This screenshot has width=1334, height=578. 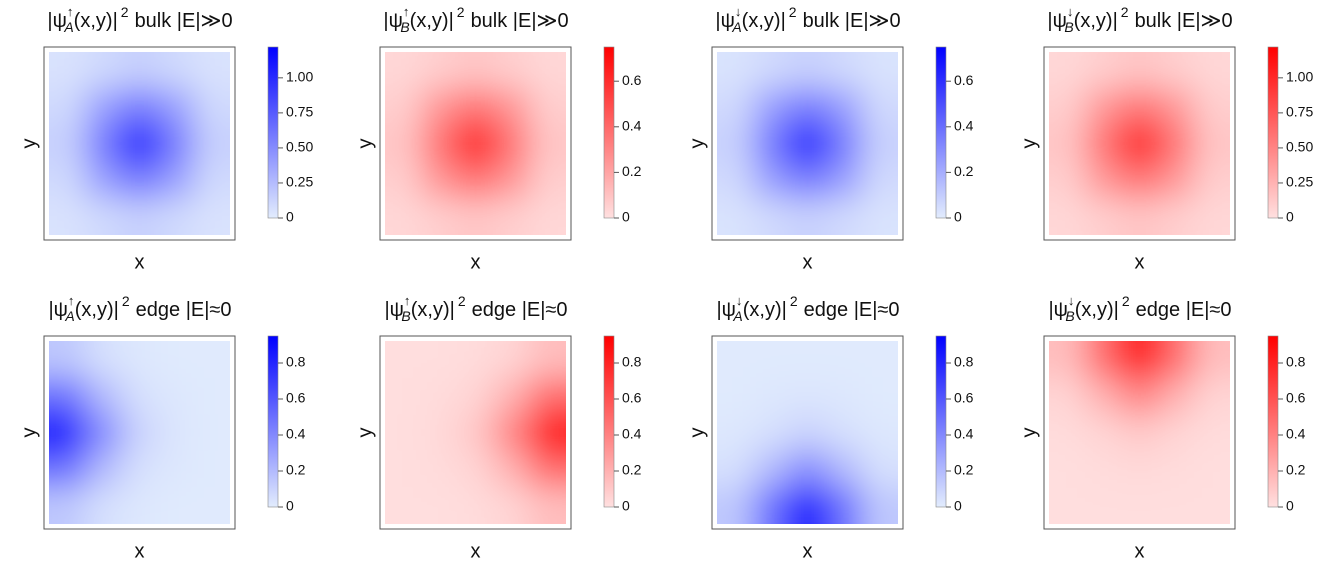 I want to click on panel: |ψ↑ B(x,y)| 2 bulk |E|≫0 x y 0 0.2 0.4 0.6, so click(x=498, y=139).